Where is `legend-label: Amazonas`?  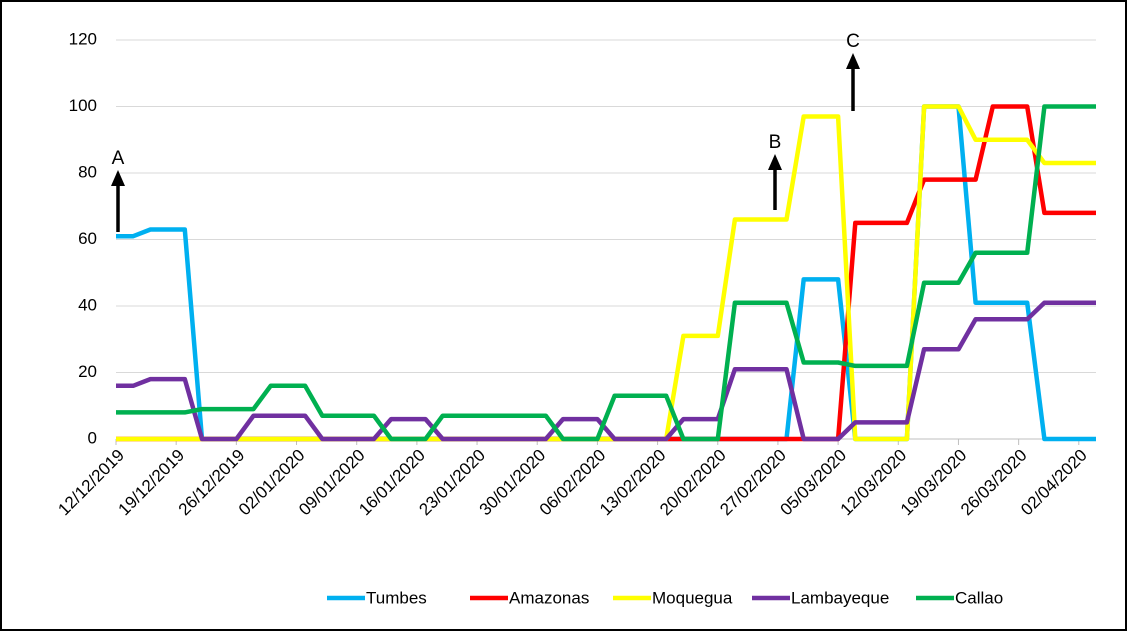 legend-label: Amazonas is located at coordinates (549, 597).